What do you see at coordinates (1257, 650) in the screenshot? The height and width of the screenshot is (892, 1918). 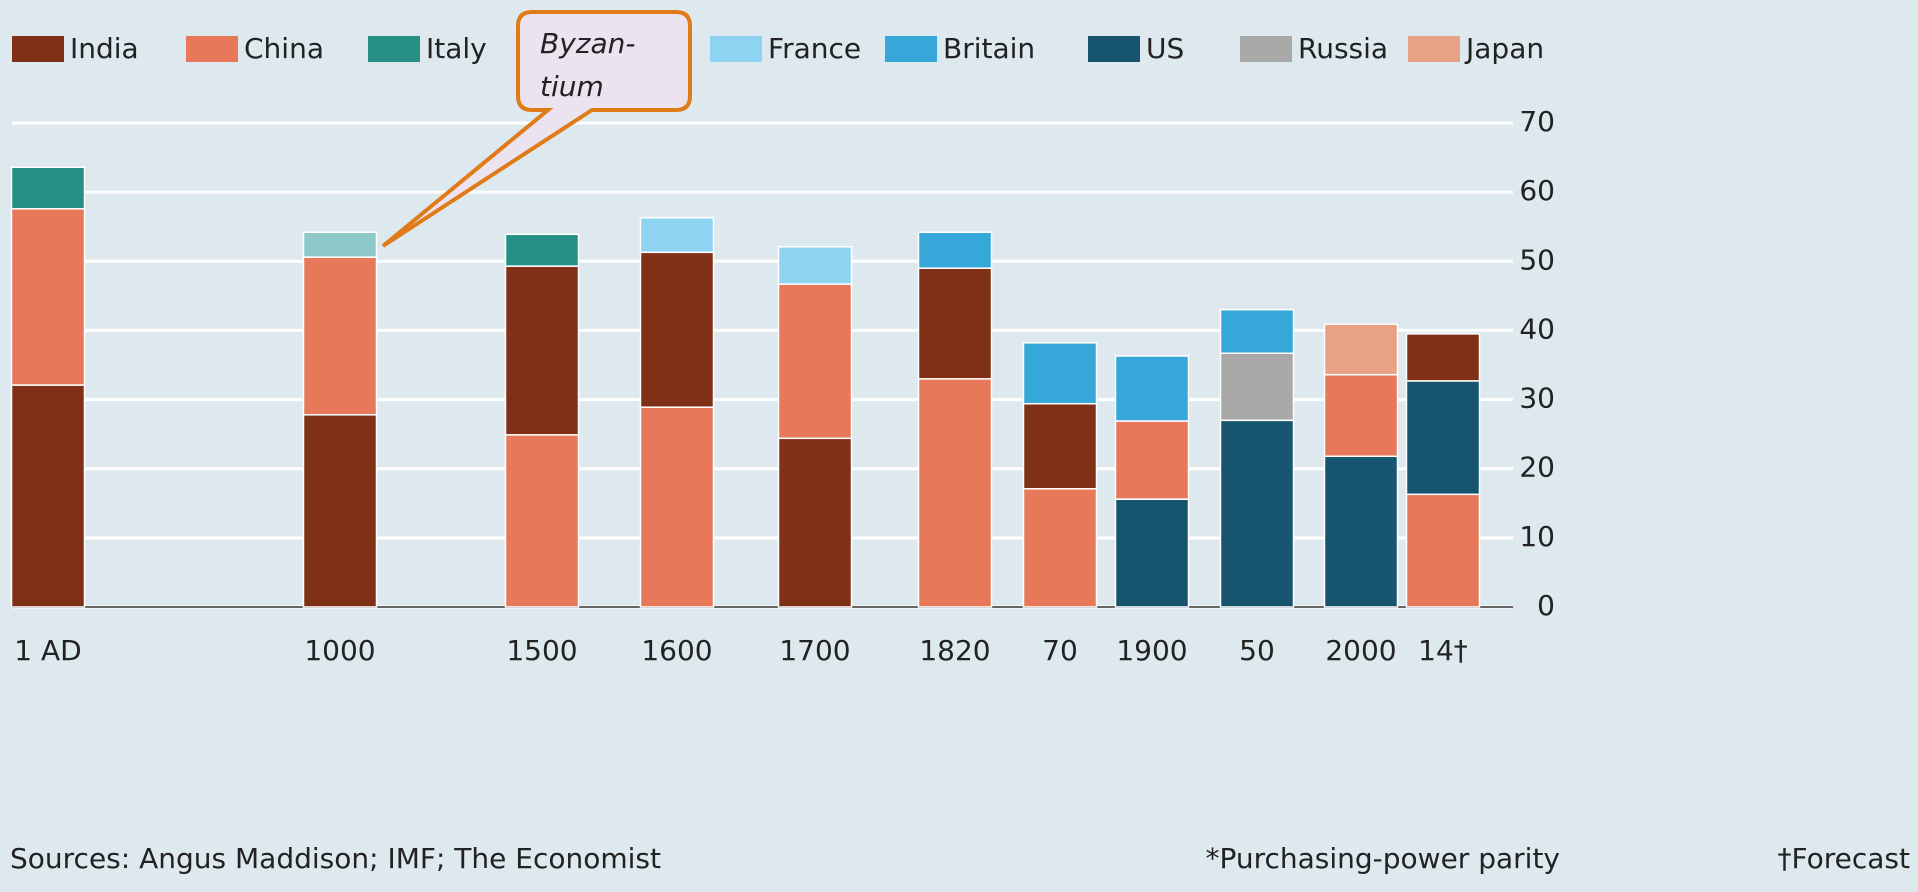 I see `x-tick-label: 50` at bounding box center [1257, 650].